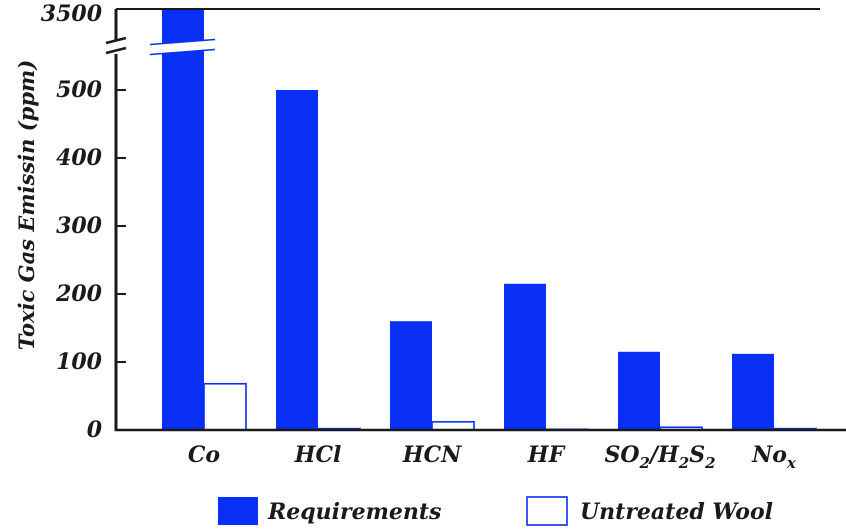 The width and height of the screenshot is (846, 529). What do you see at coordinates (79, 362) in the screenshot?
I see `y-tick-label-100: 100` at bounding box center [79, 362].